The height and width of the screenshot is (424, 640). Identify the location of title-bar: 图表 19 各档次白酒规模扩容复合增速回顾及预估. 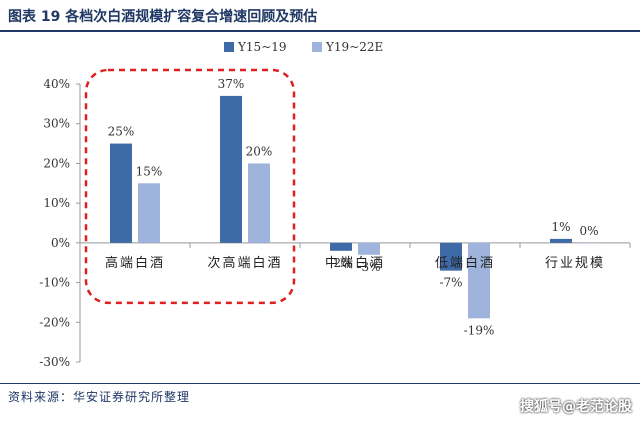
(320, 15).